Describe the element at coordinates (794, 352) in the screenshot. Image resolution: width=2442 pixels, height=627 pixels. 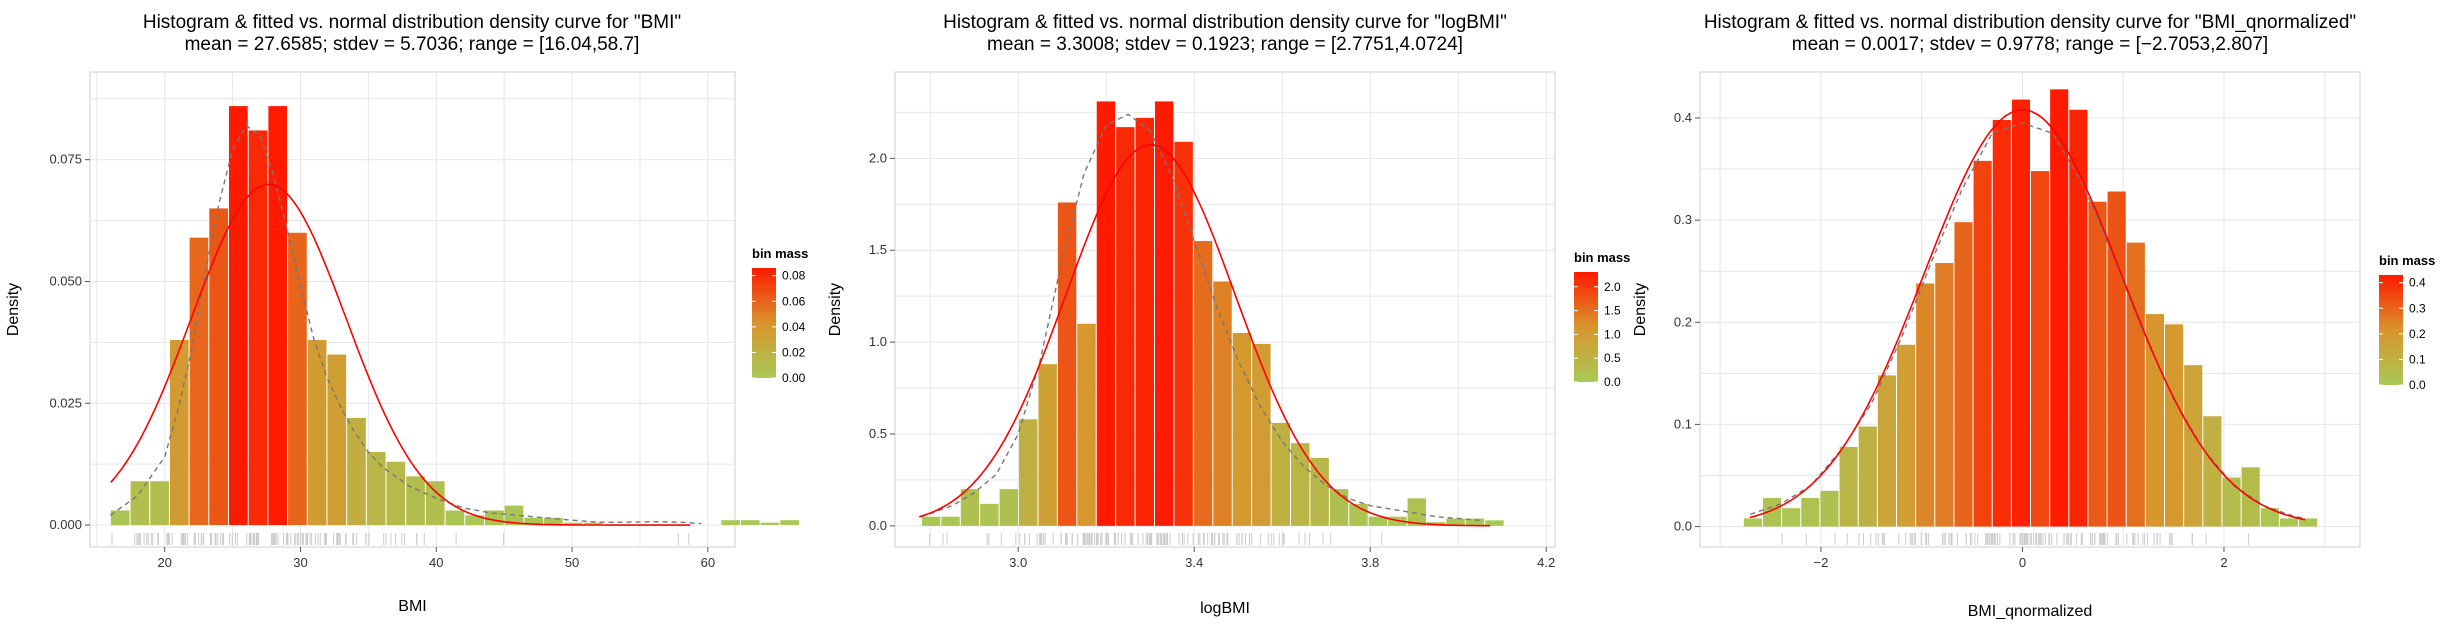
I see `legend-tick-label: 0.02` at that location.